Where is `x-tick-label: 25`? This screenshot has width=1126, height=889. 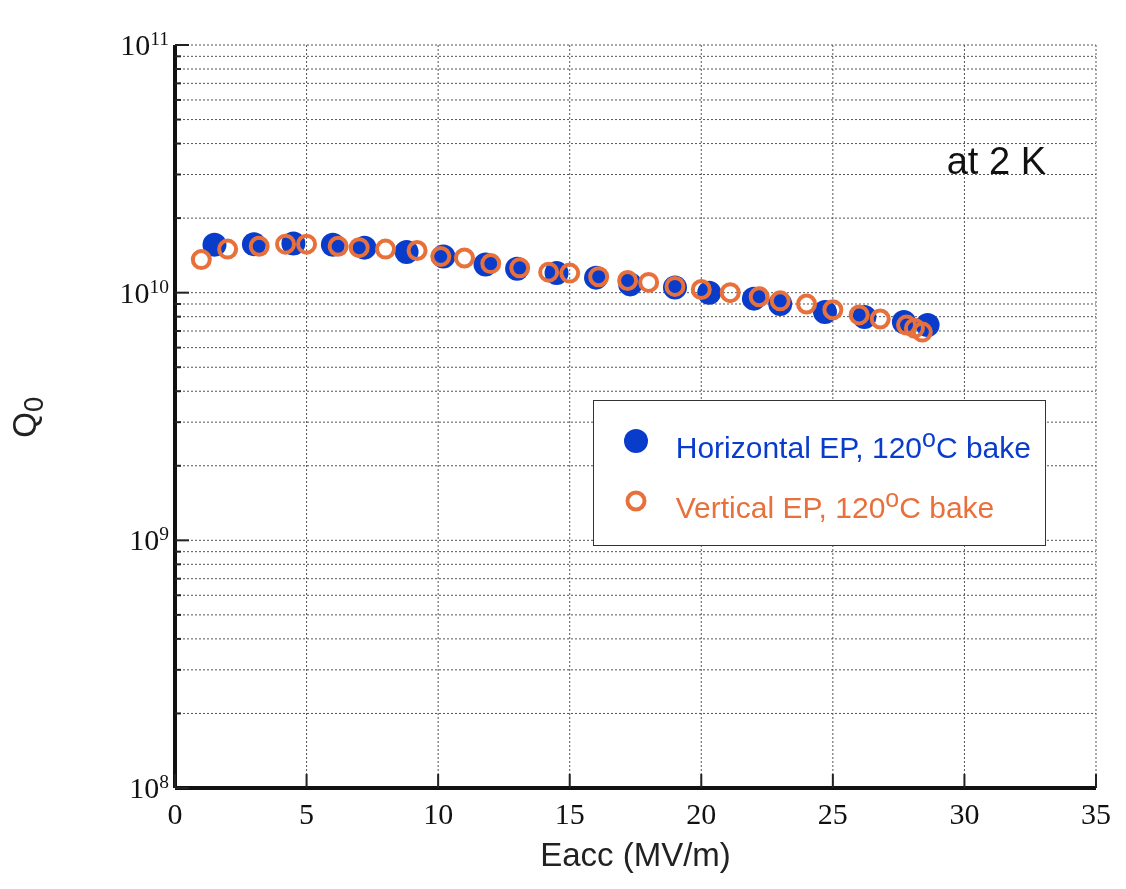
x-tick-label: 25 is located at coordinates (832, 813).